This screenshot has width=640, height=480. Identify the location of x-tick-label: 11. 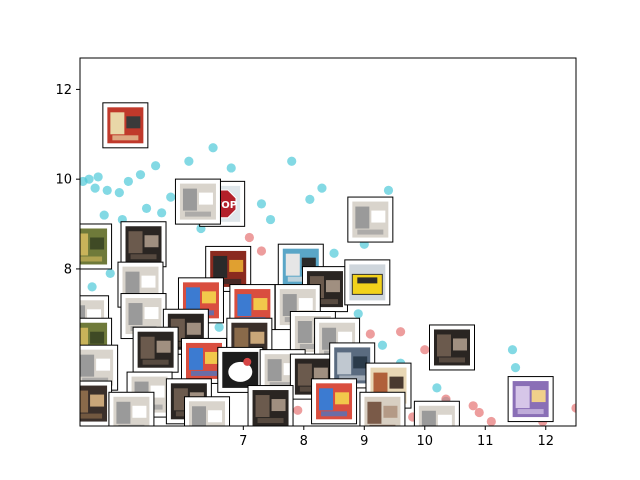
(485, 441).